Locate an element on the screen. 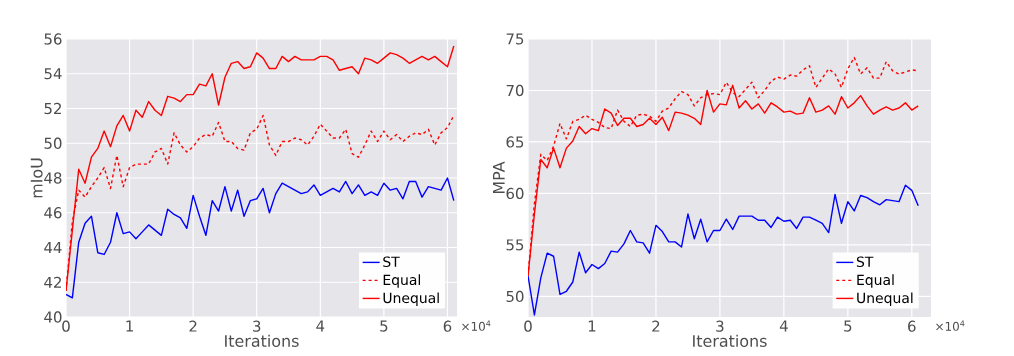  y-tick-label: 60 is located at coordinates (515, 193).